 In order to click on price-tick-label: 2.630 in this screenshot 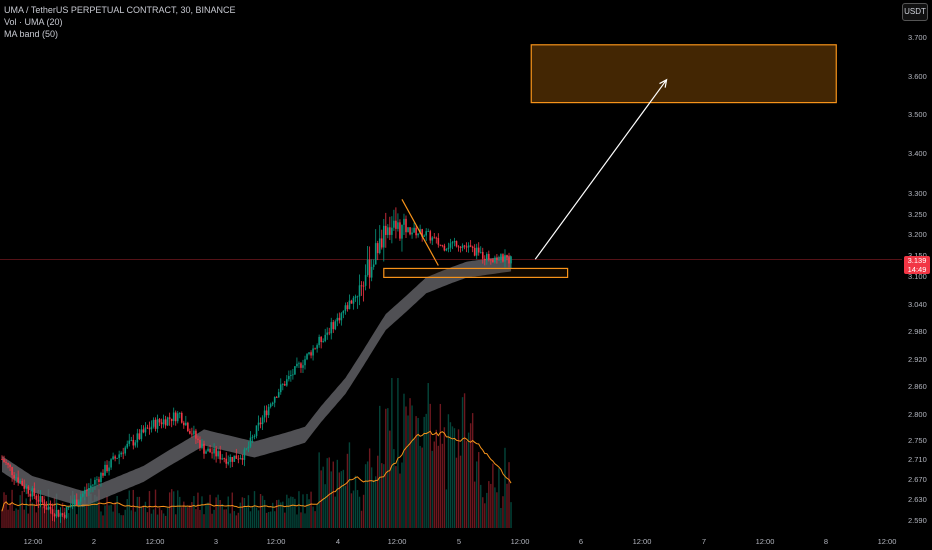, I will do `click(917, 499)`.